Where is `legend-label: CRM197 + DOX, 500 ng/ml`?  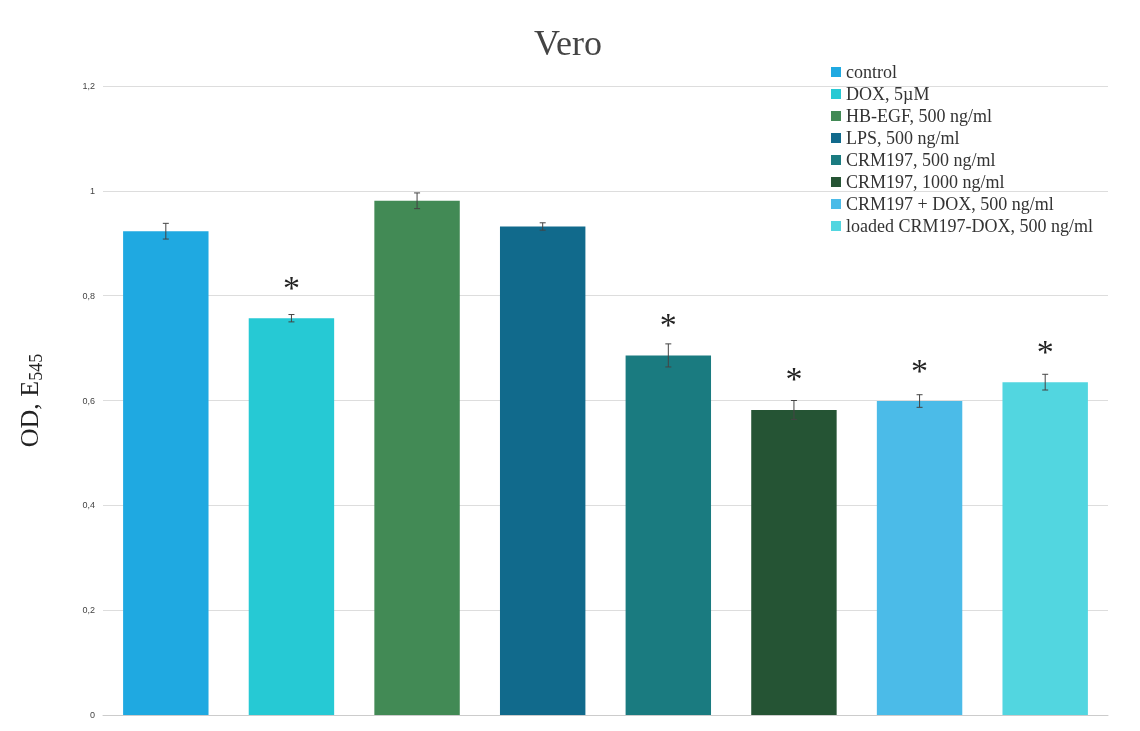
legend-label: CRM197 + DOX, 500 ng/ml is located at coordinates (950, 204).